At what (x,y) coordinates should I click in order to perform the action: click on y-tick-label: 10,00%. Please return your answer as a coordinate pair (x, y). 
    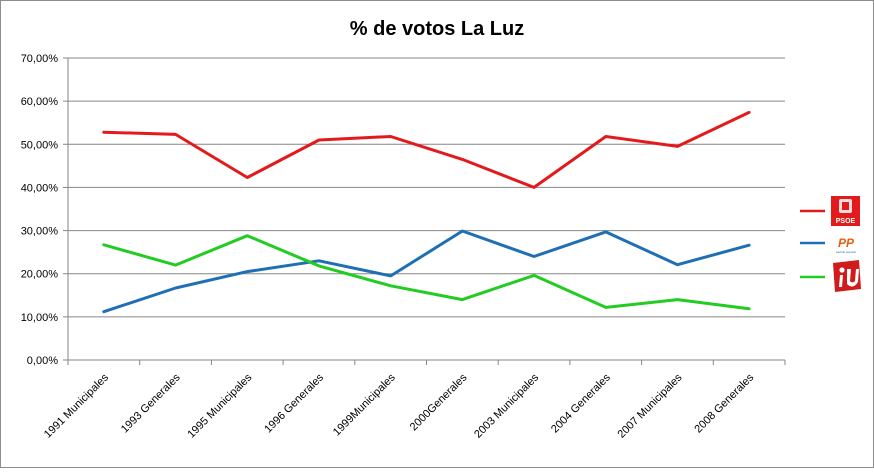
    Looking at the image, I should click on (40, 318).